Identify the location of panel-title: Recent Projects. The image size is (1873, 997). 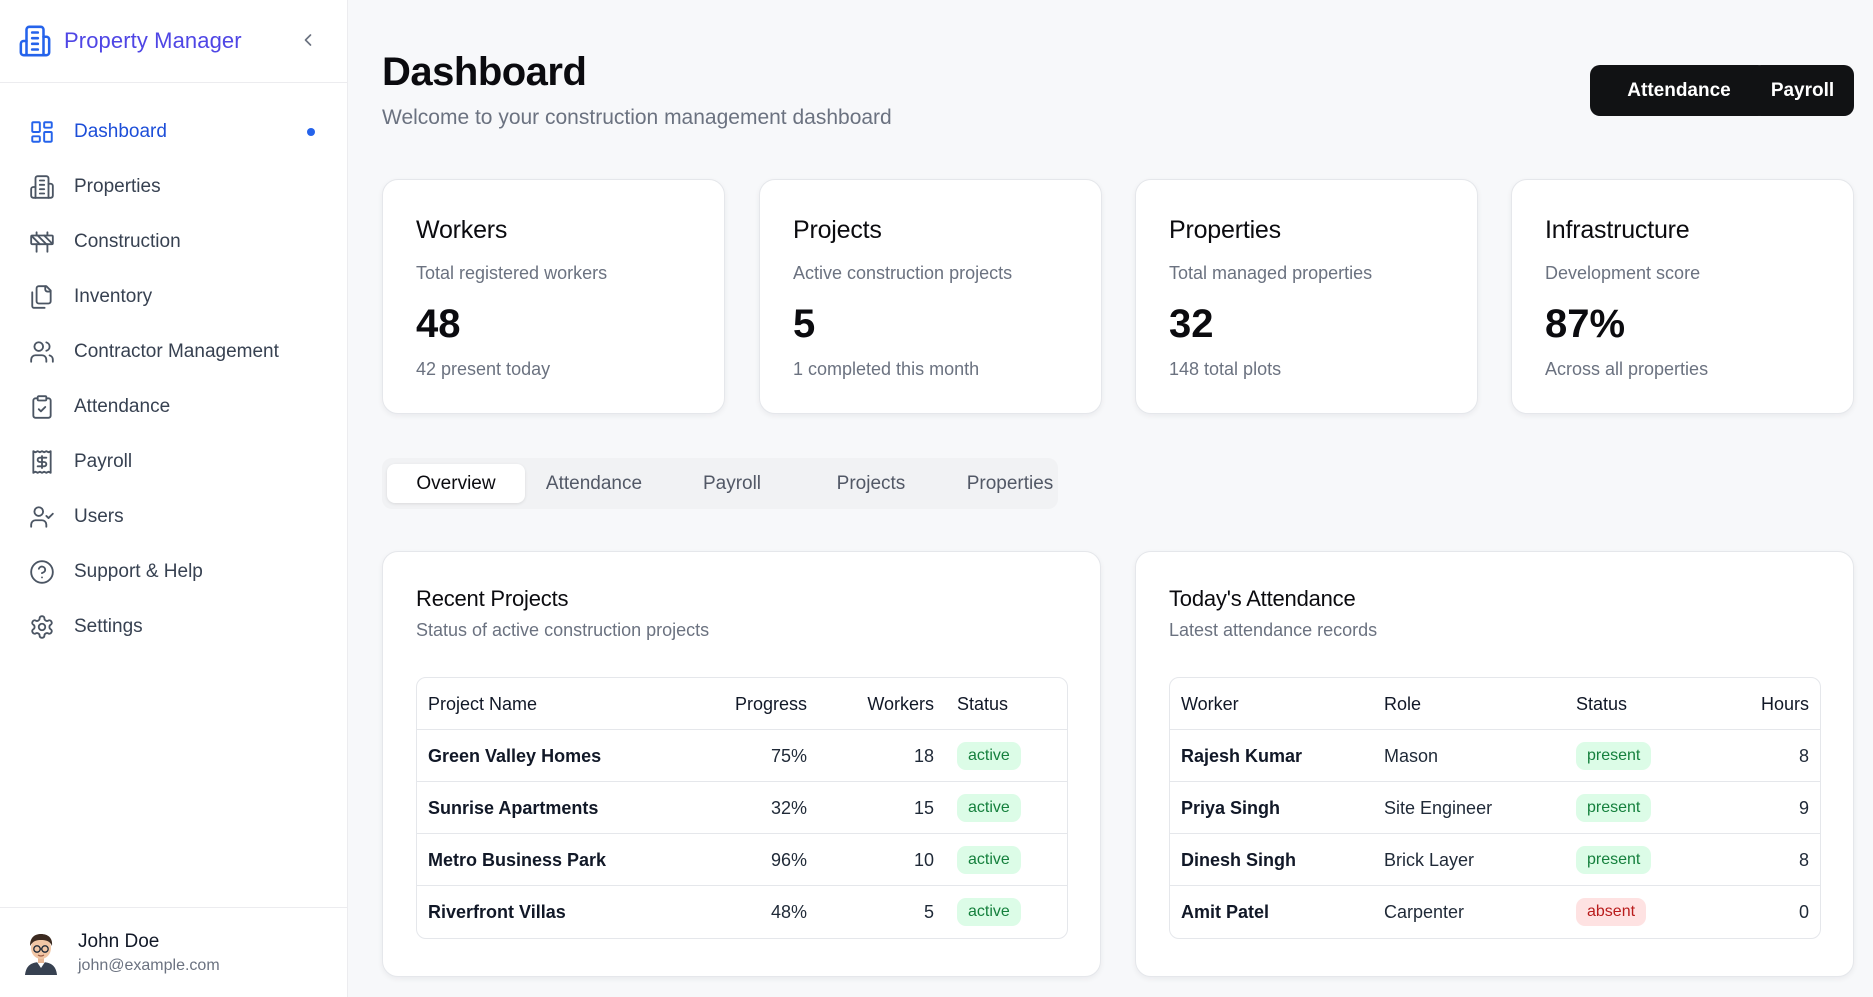
(492, 598).